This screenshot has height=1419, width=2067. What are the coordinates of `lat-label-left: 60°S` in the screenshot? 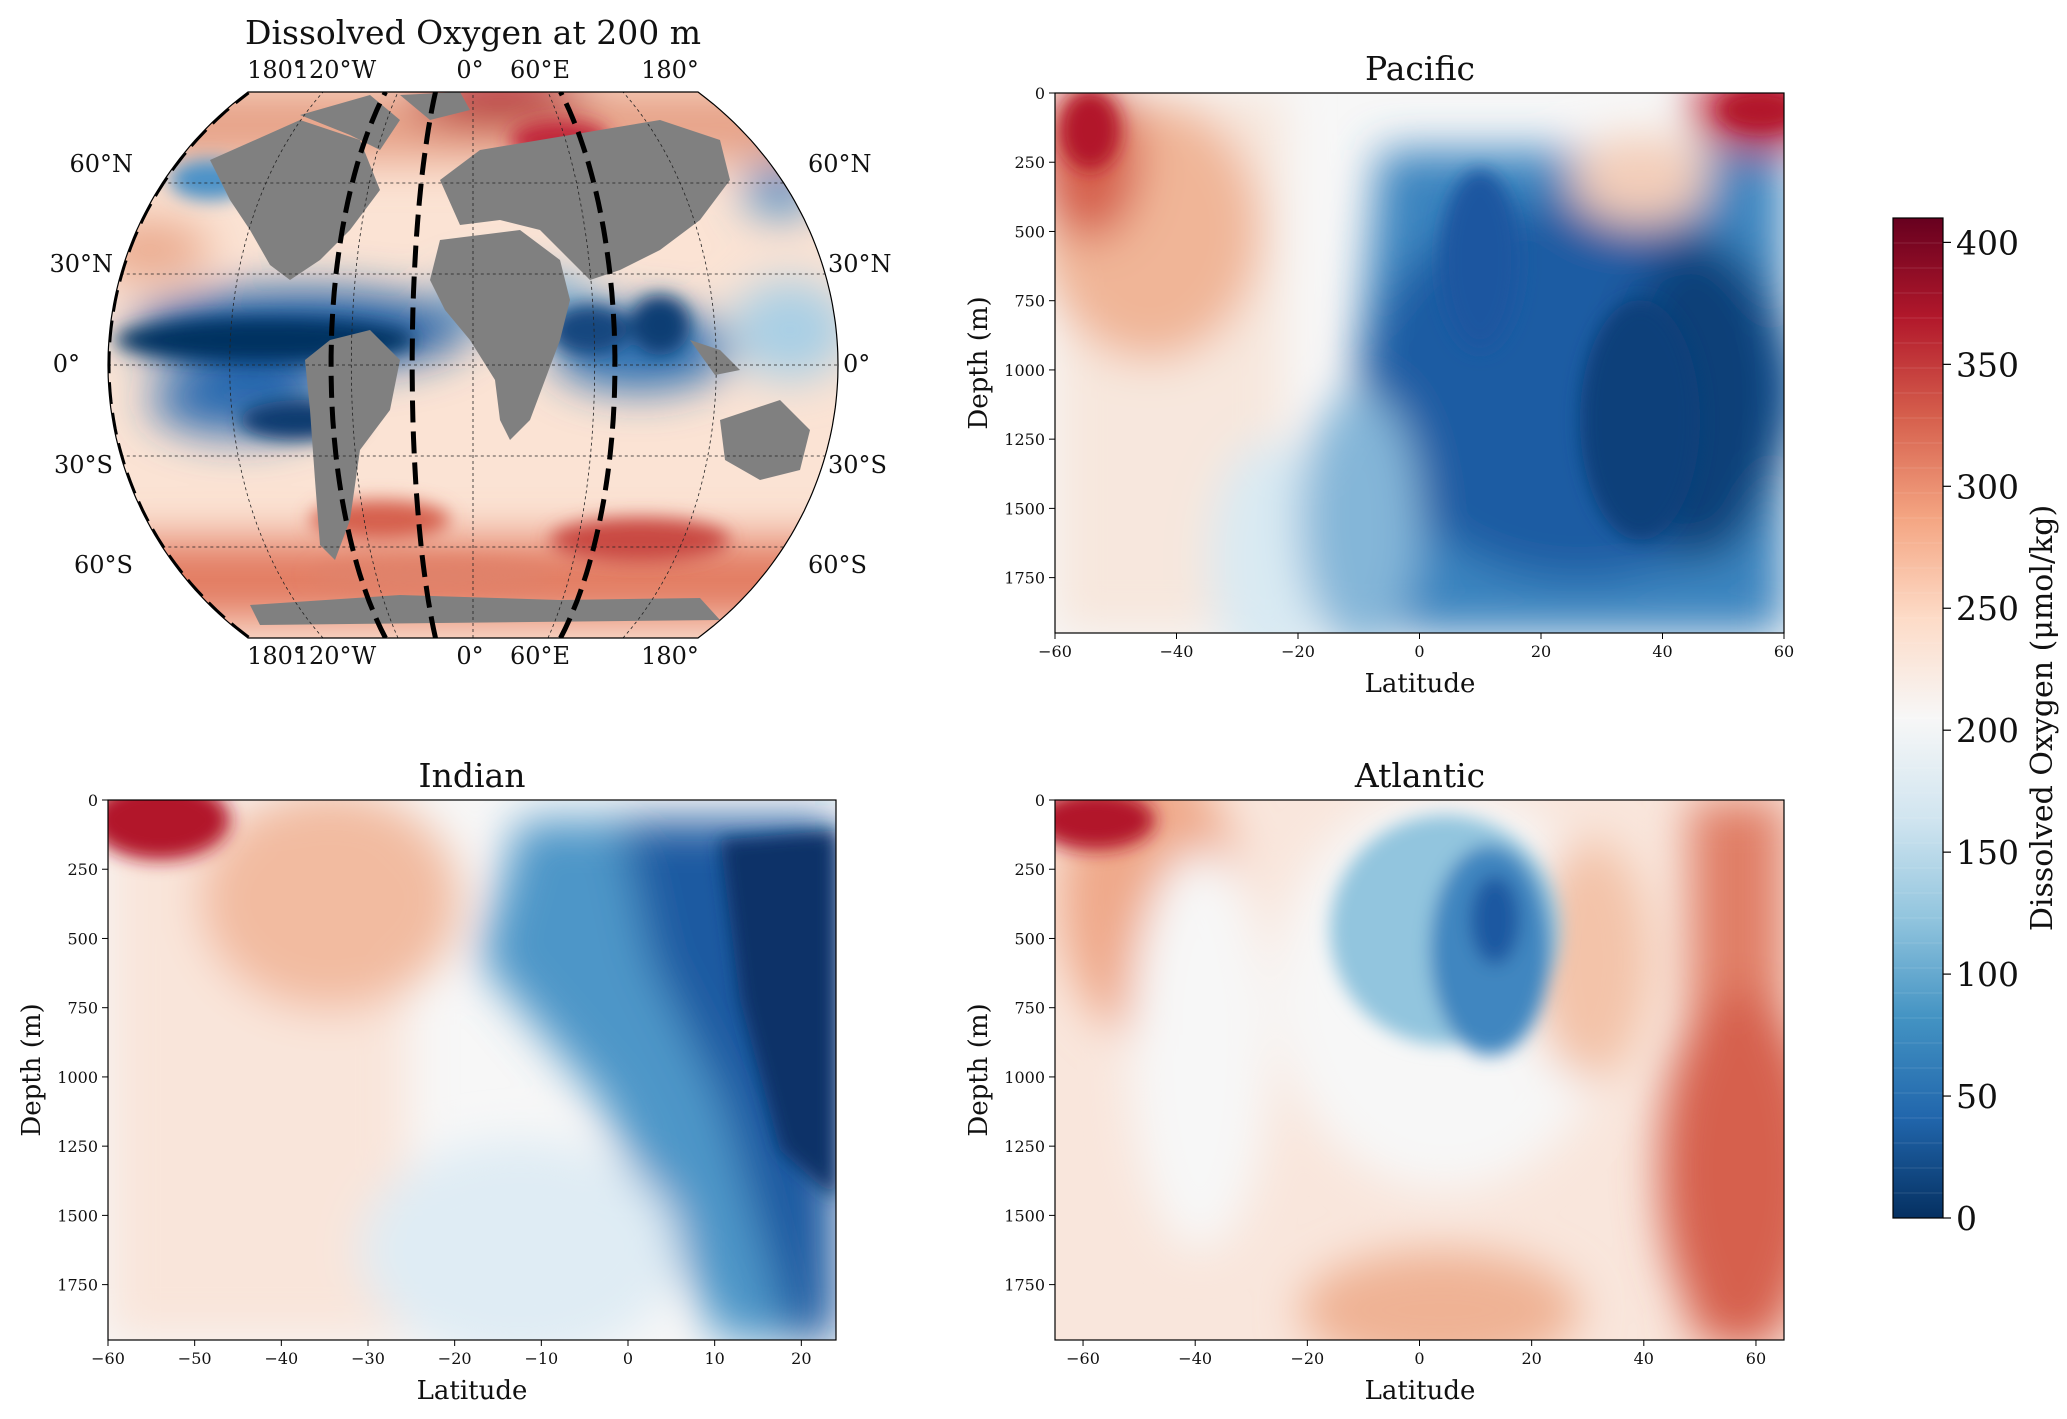 It's located at (103, 565).